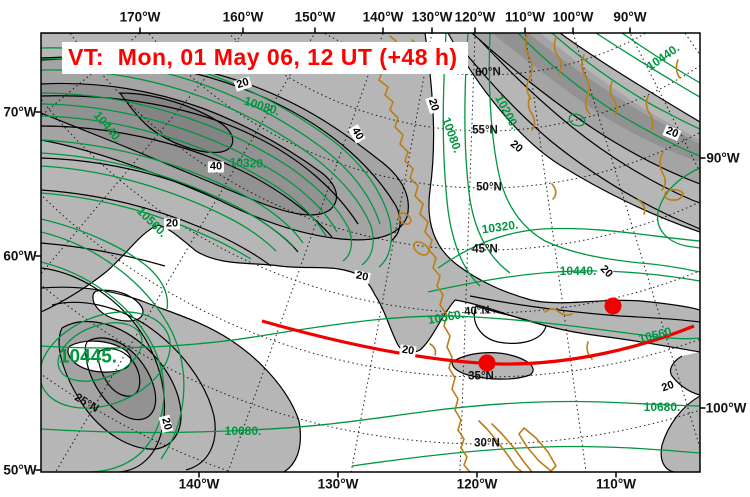 This screenshot has height=497, width=750. I want to click on flight-track, so click(478, 334).